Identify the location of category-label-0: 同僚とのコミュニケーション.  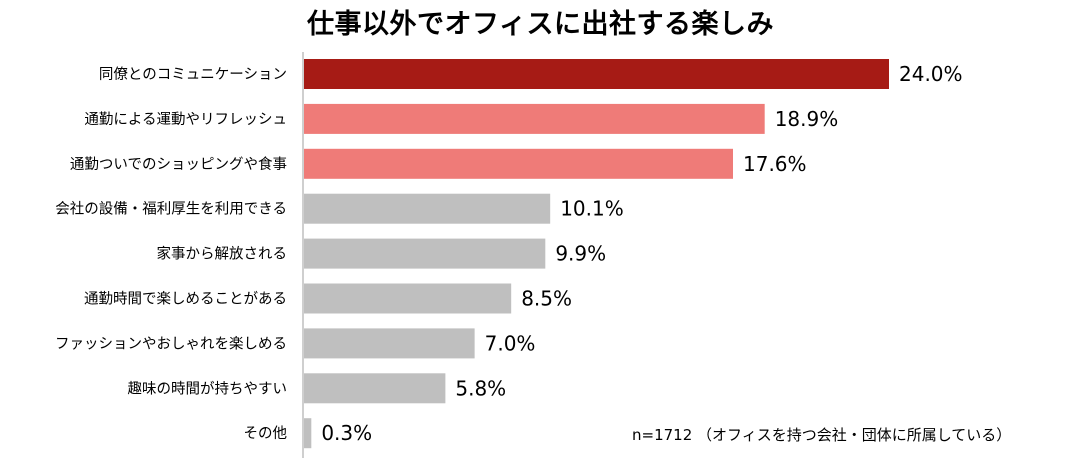
(193, 74).